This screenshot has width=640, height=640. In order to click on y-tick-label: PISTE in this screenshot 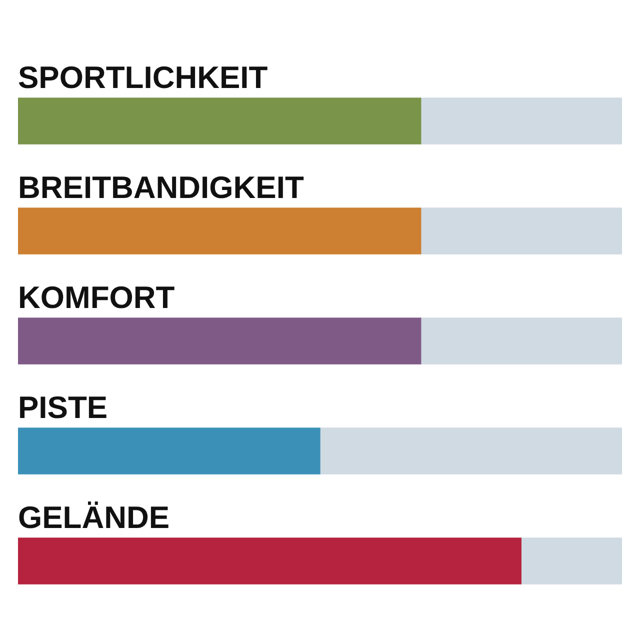, I will do `click(63, 407)`.